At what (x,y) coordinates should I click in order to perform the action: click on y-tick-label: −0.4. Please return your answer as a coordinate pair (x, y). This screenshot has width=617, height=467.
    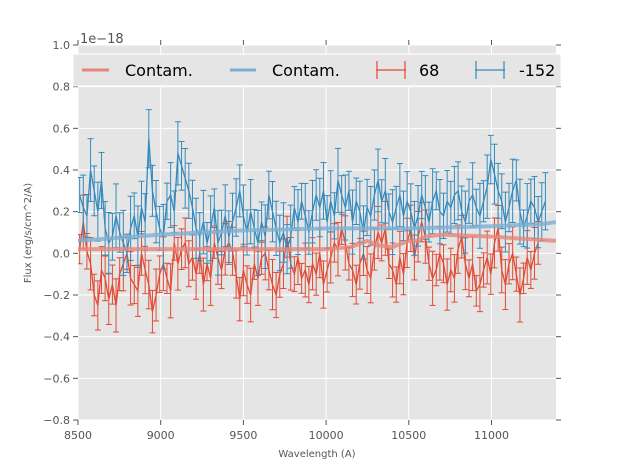
    Looking at the image, I should click on (56, 337).